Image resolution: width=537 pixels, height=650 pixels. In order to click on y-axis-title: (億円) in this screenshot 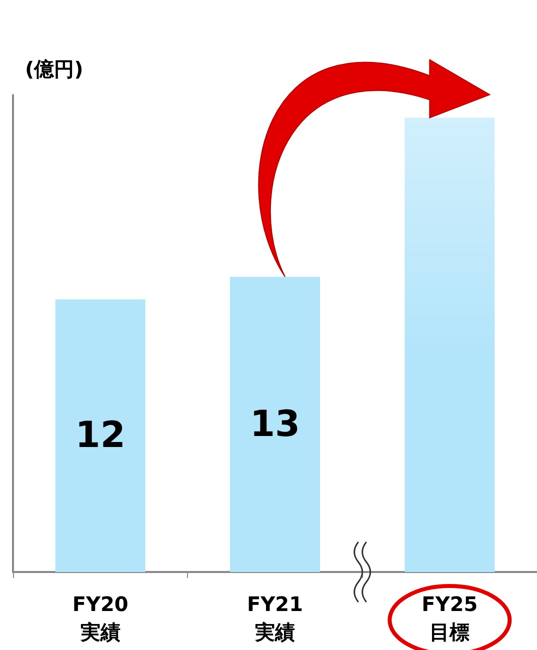, I will do `click(54, 69)`.